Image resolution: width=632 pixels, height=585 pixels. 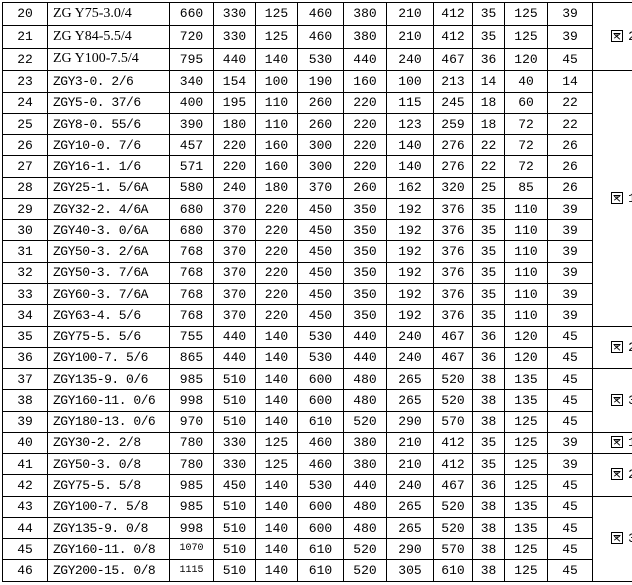 I want to click on value-cell: 18, so click(x=488, y=102).